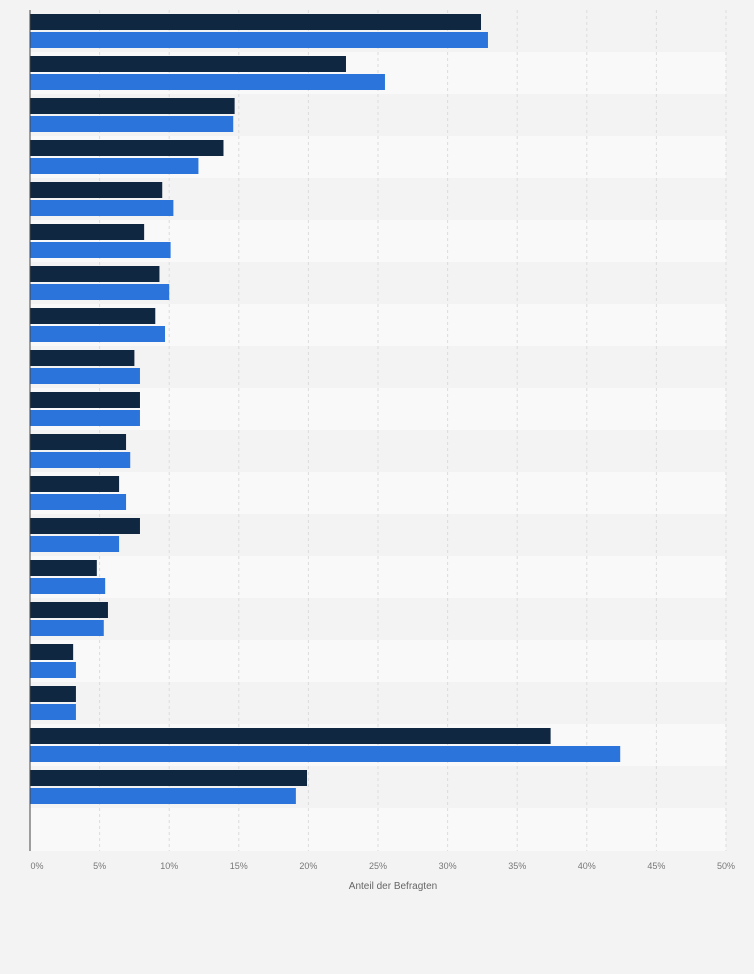 This screenshot has width=754, height=974. I want to click on x-tick-label: 40%, so click(587, 866).